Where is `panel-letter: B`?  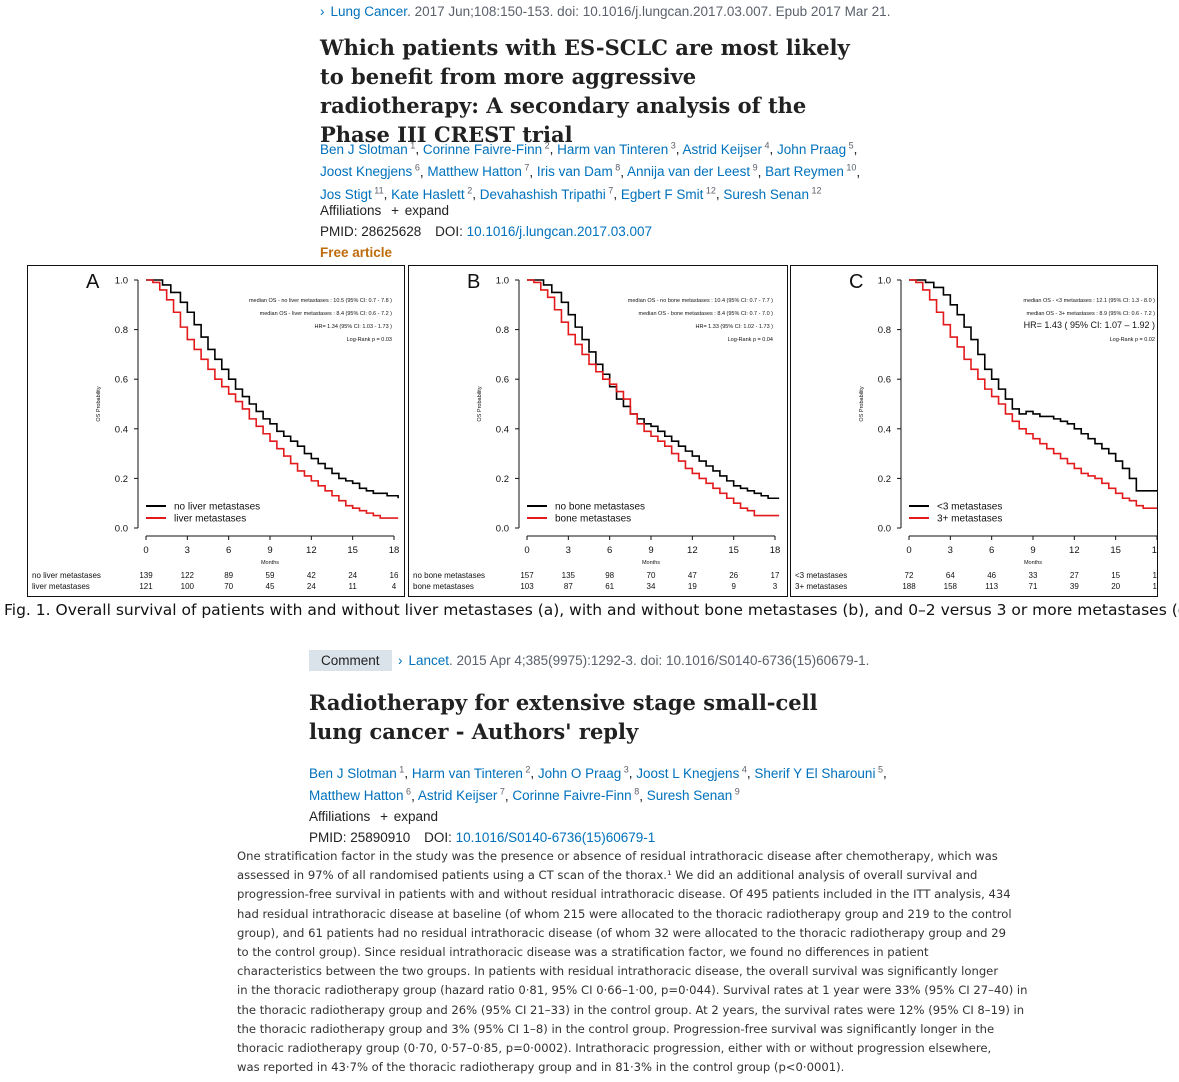 panel-letter: B is located at coordinates (473, 282).